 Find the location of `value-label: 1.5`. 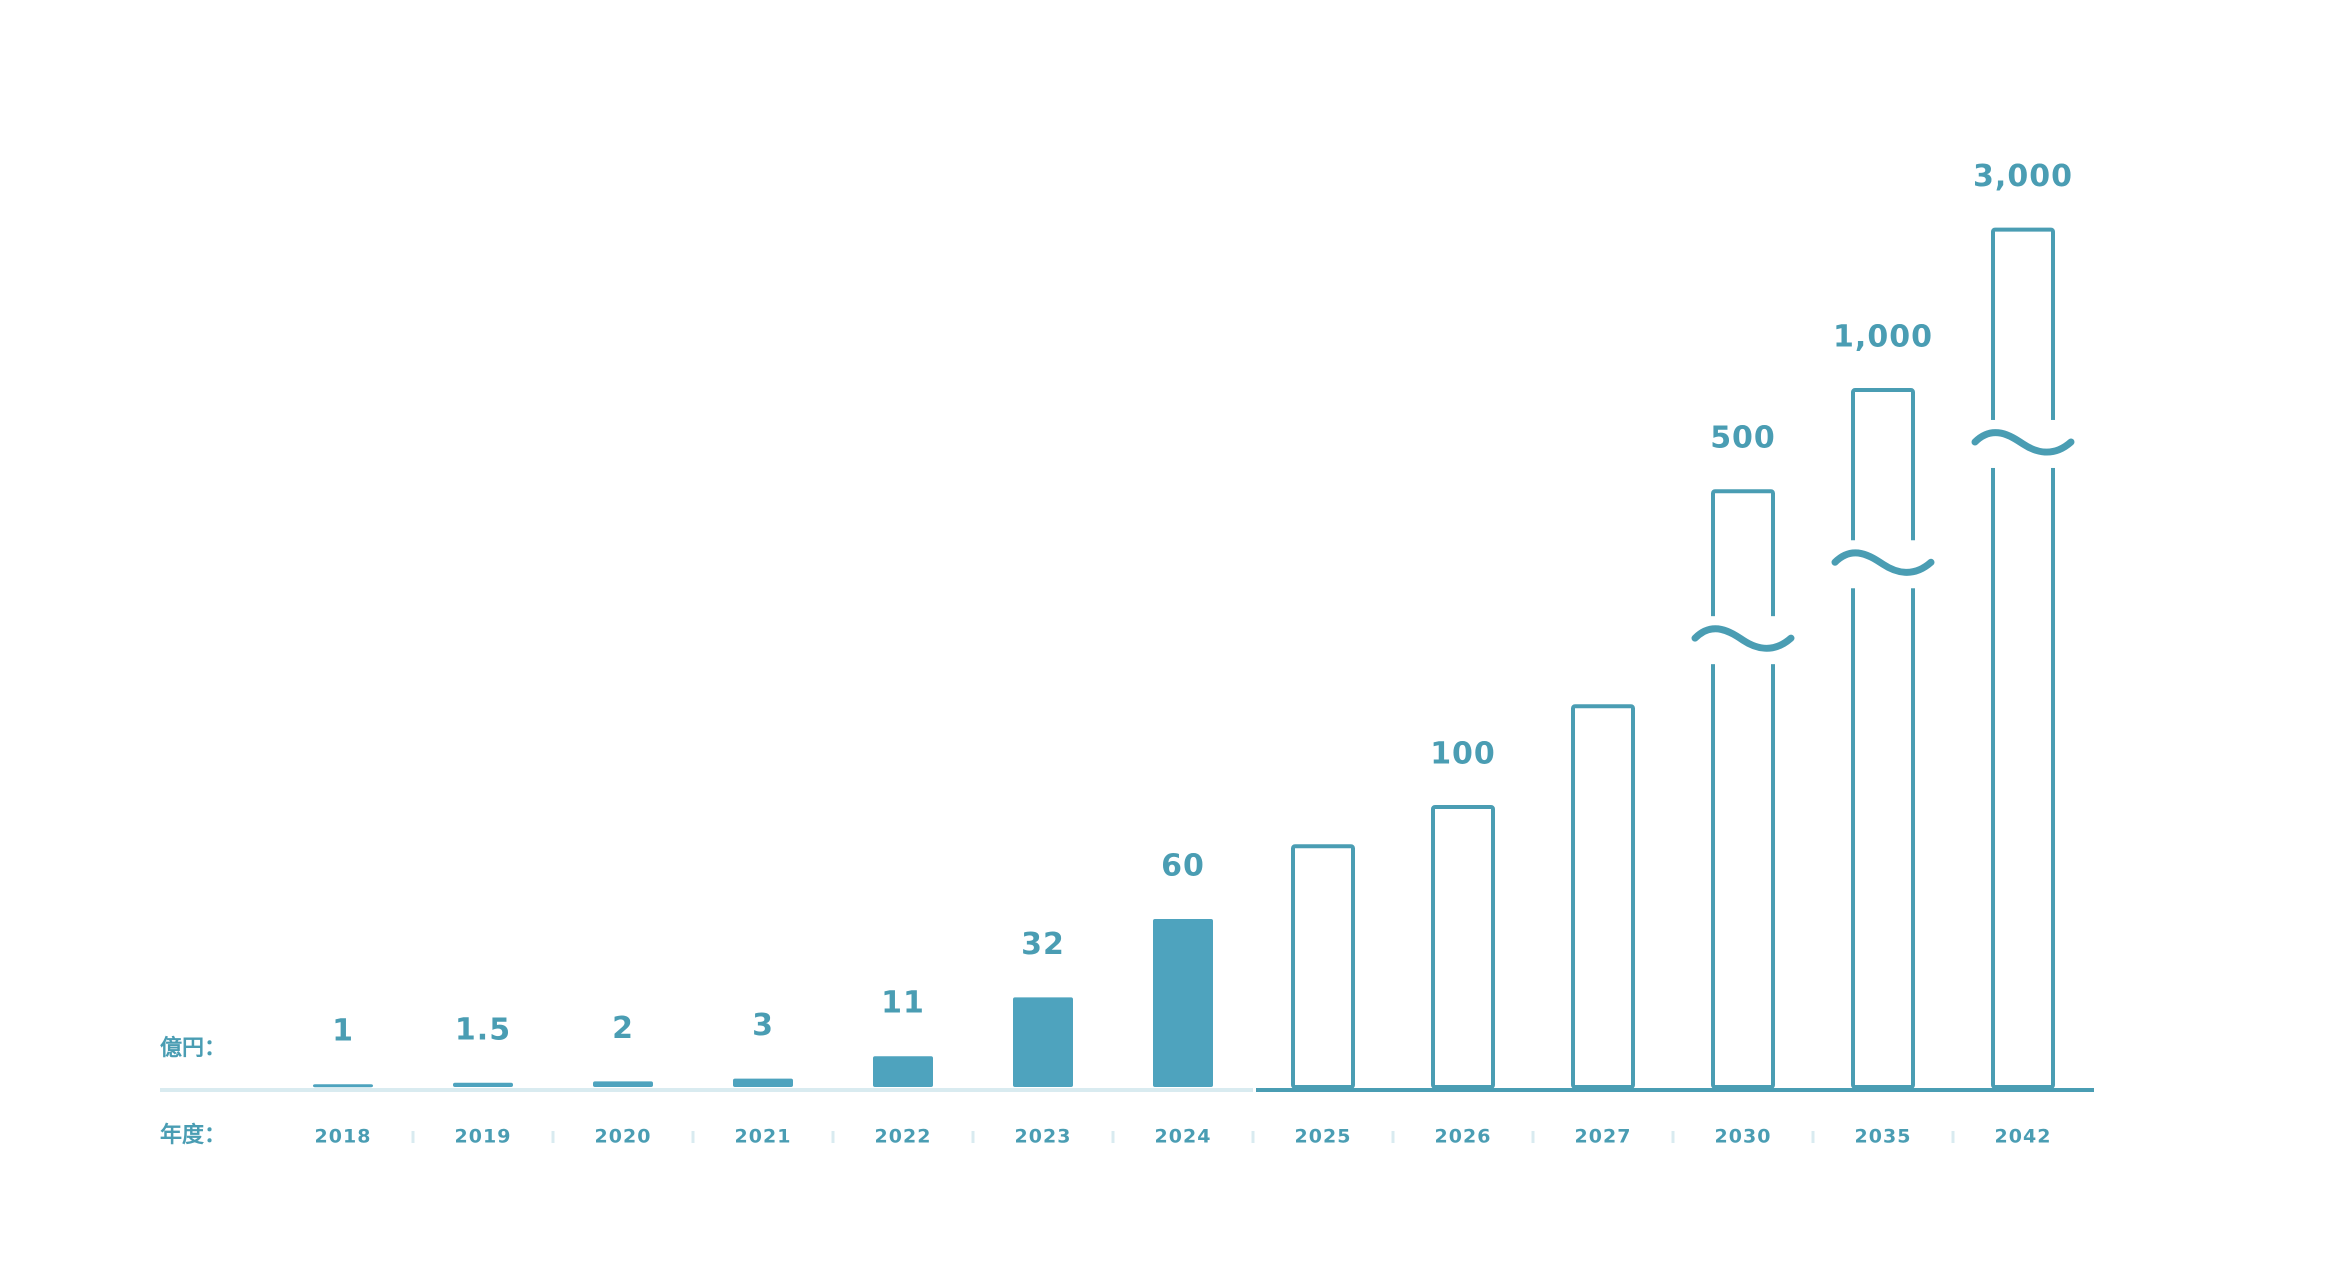

value-label: 1.5 is located at coordinates (483, 1029).